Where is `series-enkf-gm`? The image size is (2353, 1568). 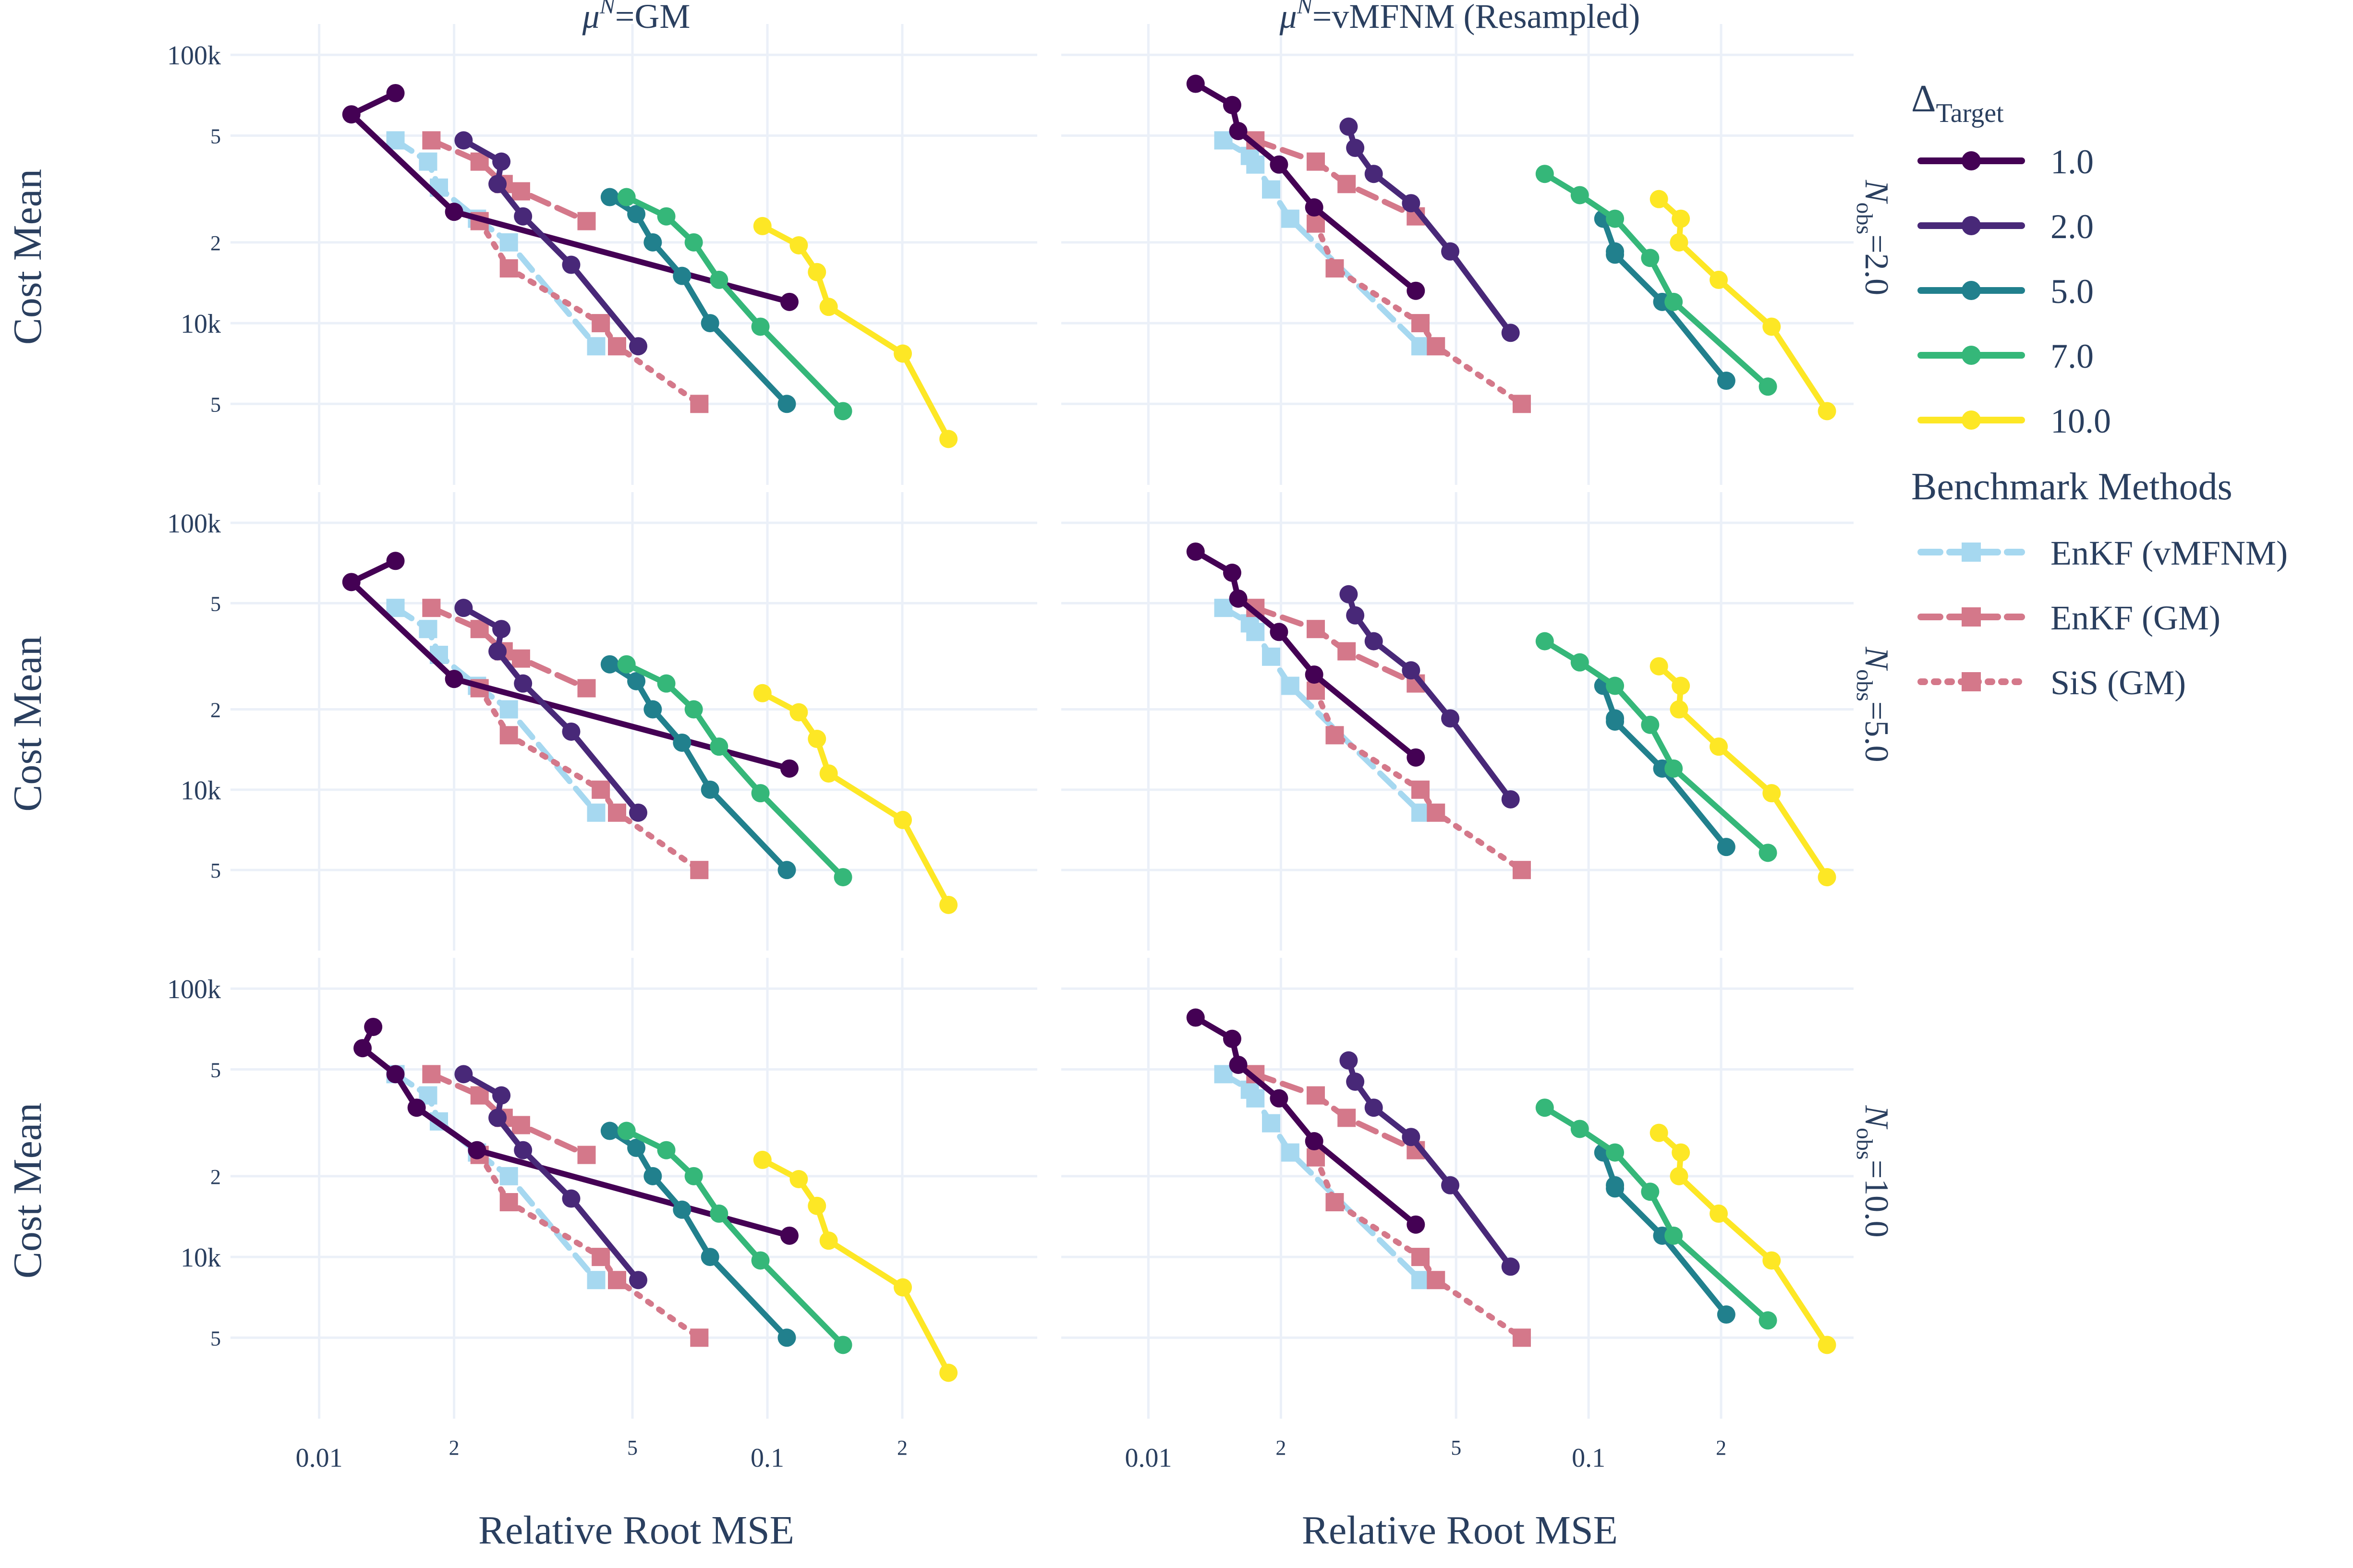 series-enkf-gm is located at coordinates (1335, 1112).